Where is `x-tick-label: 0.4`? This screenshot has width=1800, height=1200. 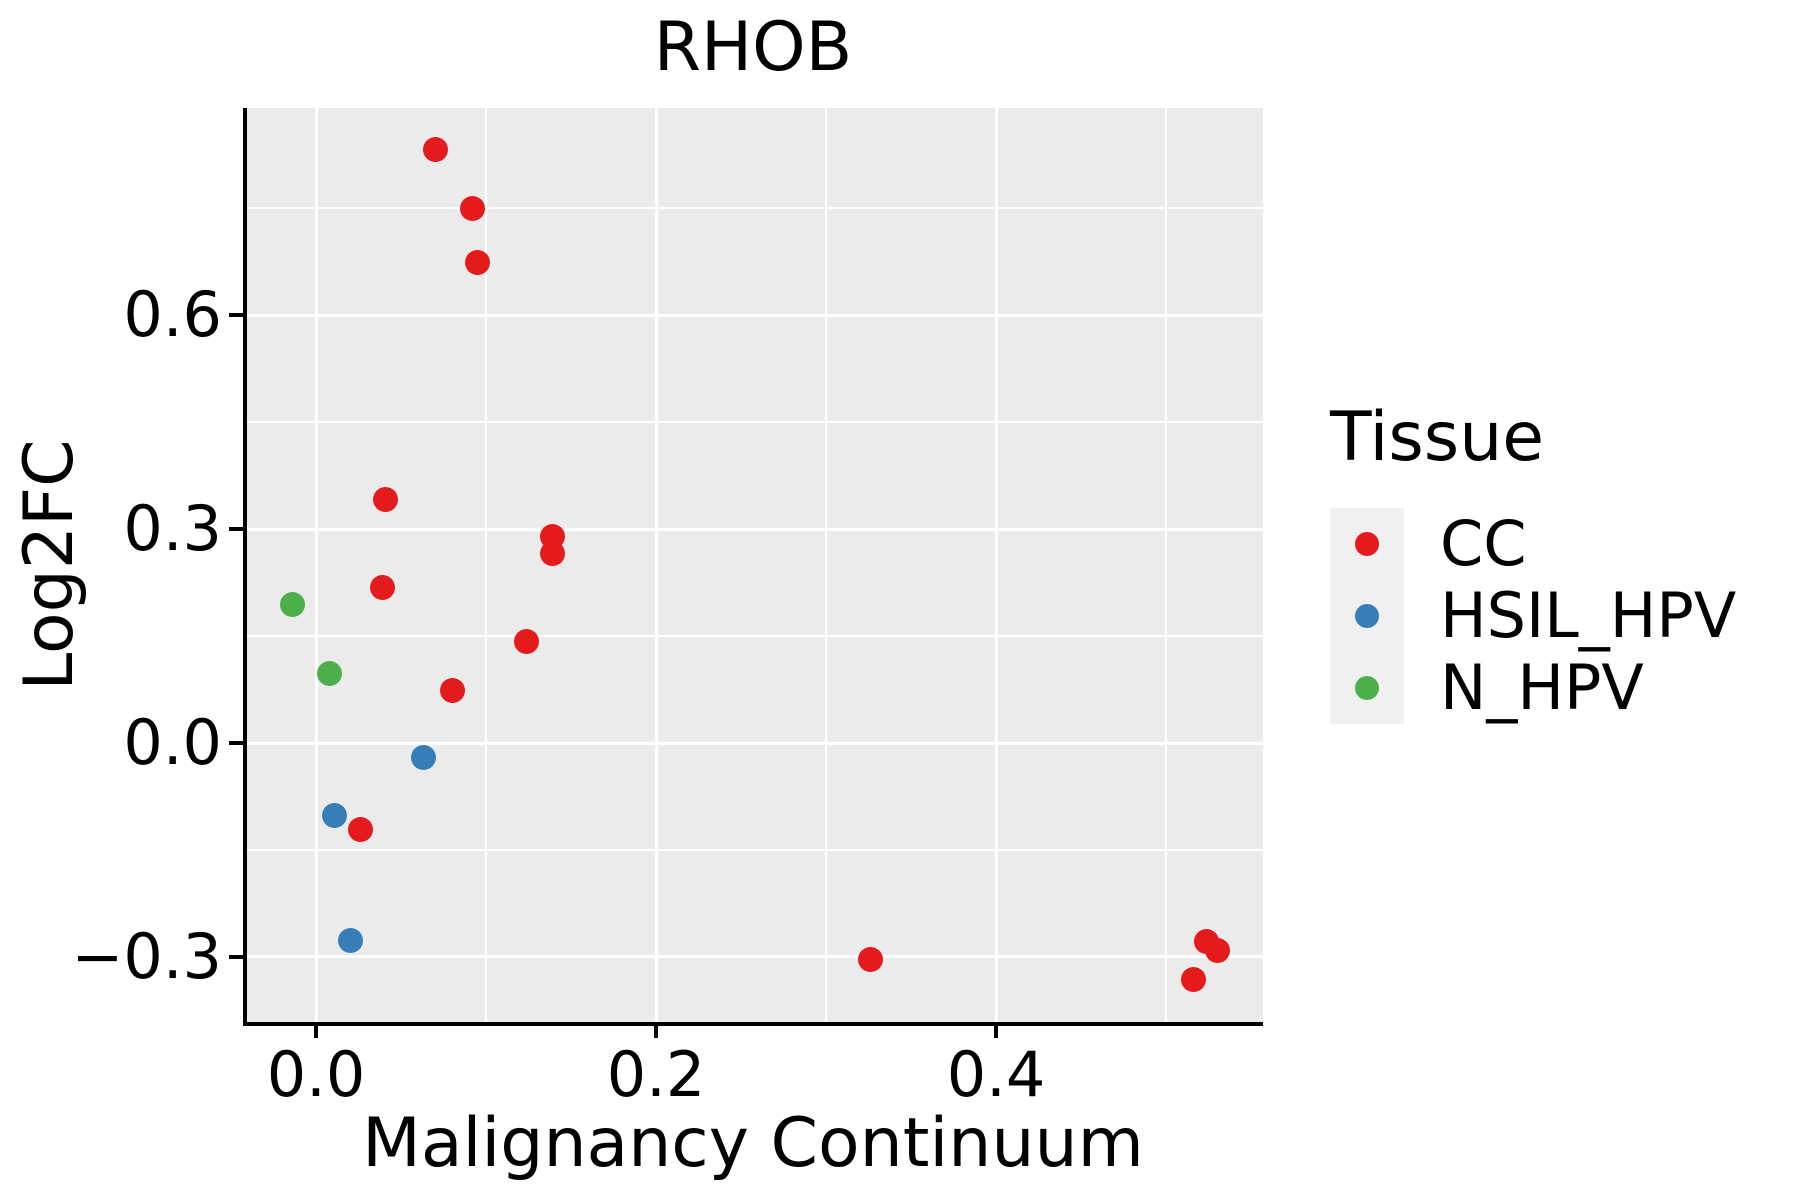
x-tick-label: 0.4 is located at coordinates (996, 1074).